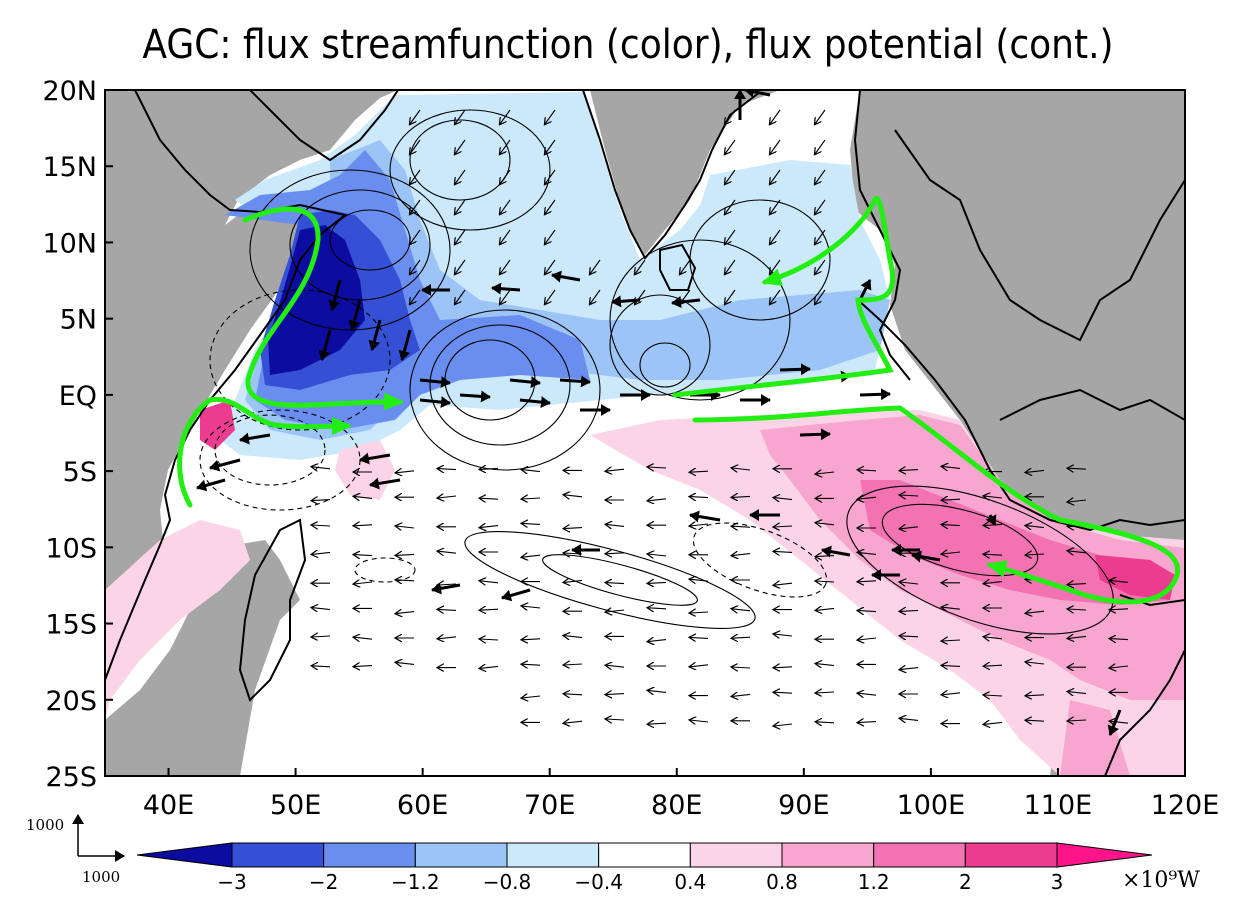 The width and height of the screenshot is (1250, 918). What do you see at coordinates (874, 882) in the screenshot?
I see `colorbar-tick-label: 1.2` at bounding box center [874, 882].